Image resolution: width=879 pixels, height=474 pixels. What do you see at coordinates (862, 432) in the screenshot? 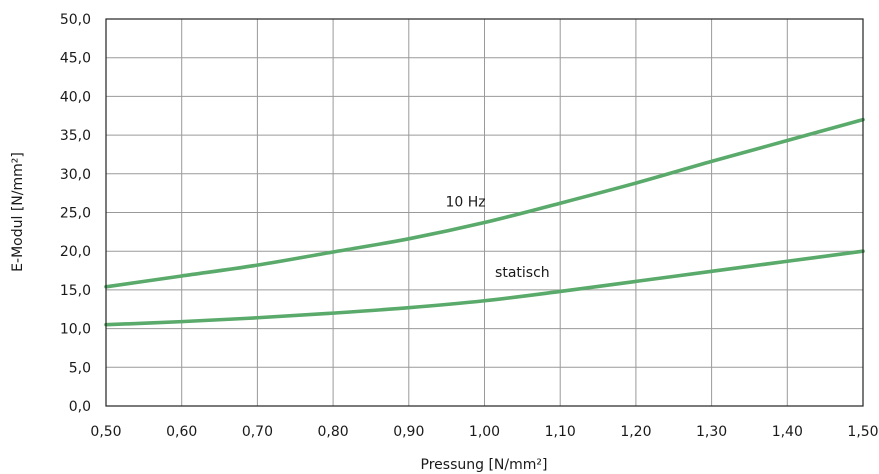
I see `x-tick-label: 1,50` at bounding box center [862, 432].